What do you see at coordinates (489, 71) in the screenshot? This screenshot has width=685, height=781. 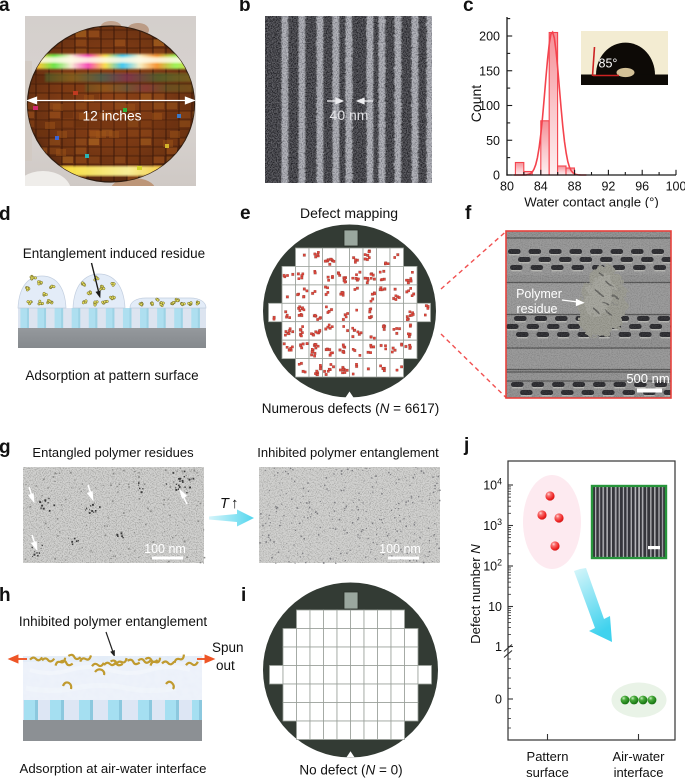 I see `svg-text: 150` at bounding box center [489, 71].